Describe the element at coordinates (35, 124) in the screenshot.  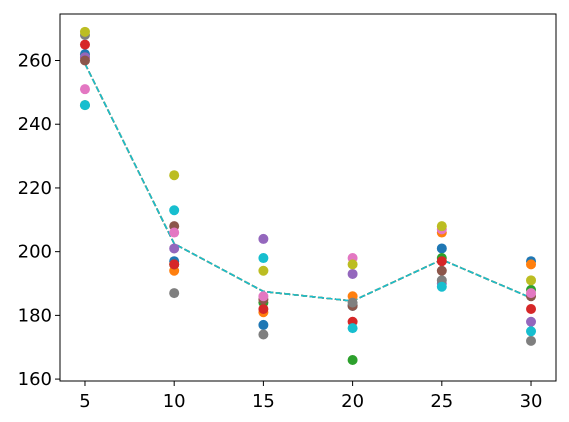
I see `y-tick-label: 240` at that location.